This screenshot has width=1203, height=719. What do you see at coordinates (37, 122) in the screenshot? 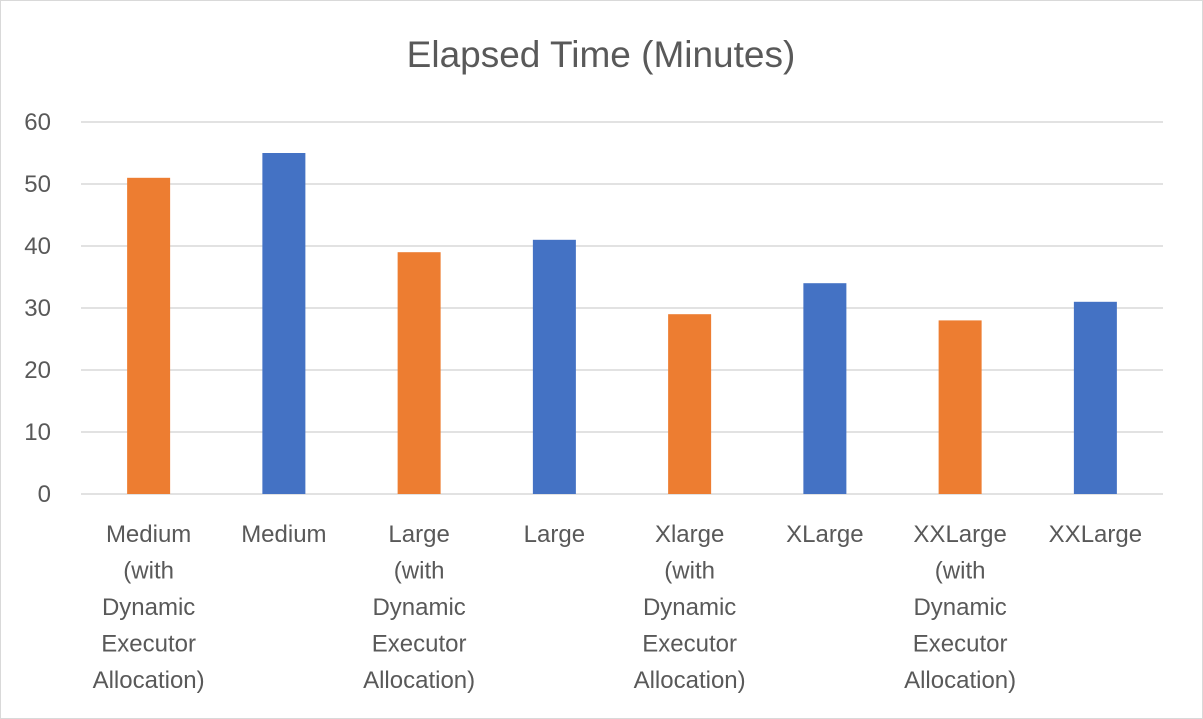
I see `y-tick-label: 60` at bounding box center [37, 122].